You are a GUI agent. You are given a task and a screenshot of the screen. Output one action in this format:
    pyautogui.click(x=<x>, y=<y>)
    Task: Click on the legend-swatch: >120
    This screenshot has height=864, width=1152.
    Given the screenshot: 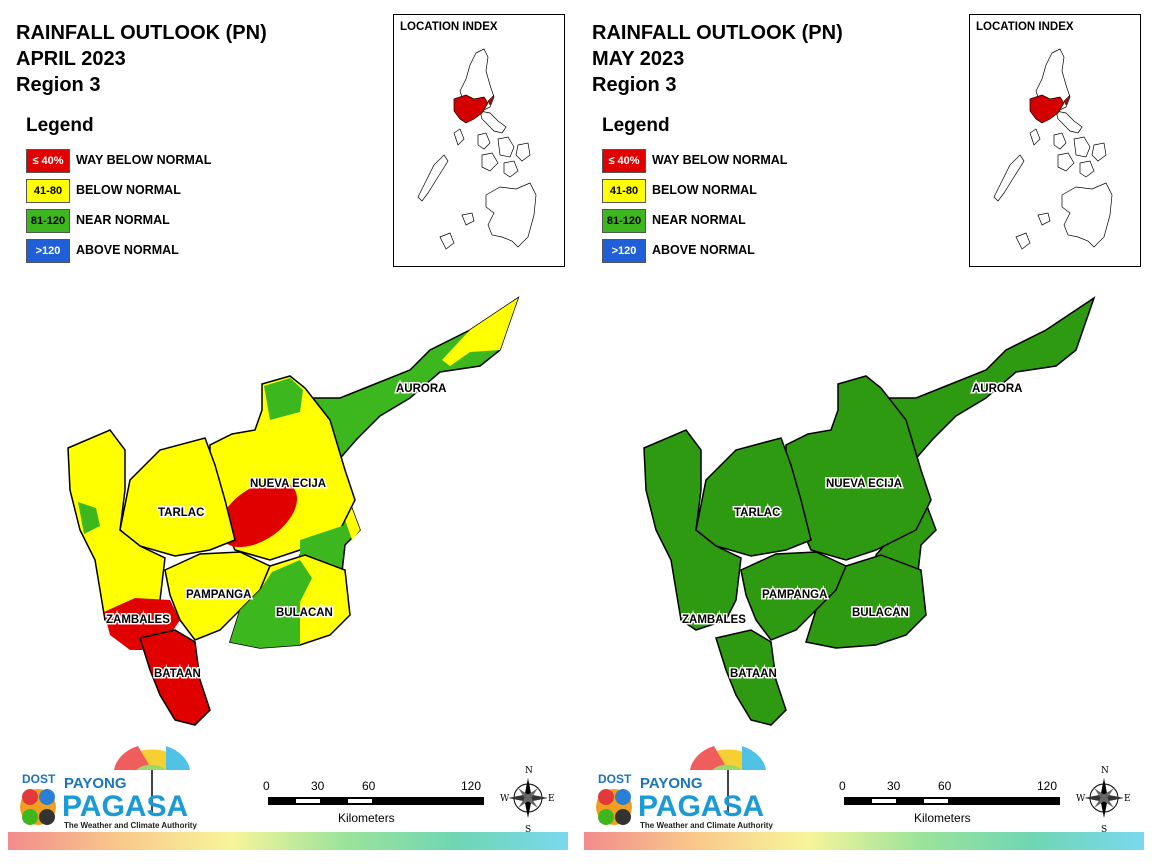 What is the action you would take?
    pyautogui.click(x=624, y=251)
    